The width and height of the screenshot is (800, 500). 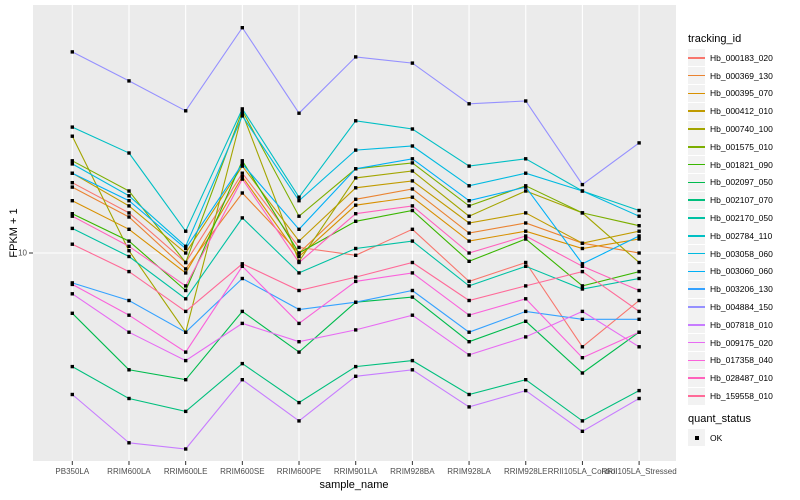 I want to click on x-tick-label: RRIM928LA, so click(x=469, y=471).